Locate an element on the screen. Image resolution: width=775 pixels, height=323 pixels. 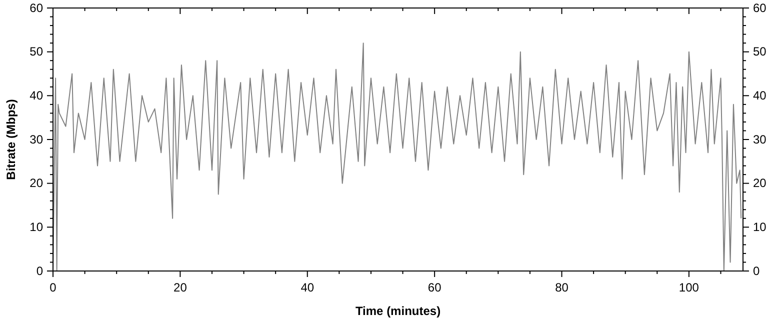
x-tick-label: 40 is located at coordinates (307, 287).